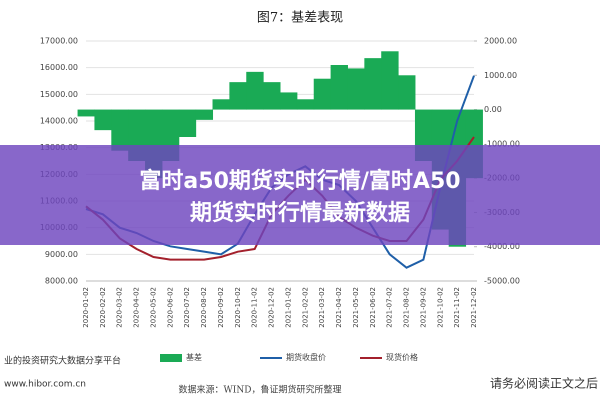 This screenshot has height=400, width=600. Describe the element at coordinates (322, 307) in the screenshot. I see `x-tick-label: 2021-03-02` at that location.